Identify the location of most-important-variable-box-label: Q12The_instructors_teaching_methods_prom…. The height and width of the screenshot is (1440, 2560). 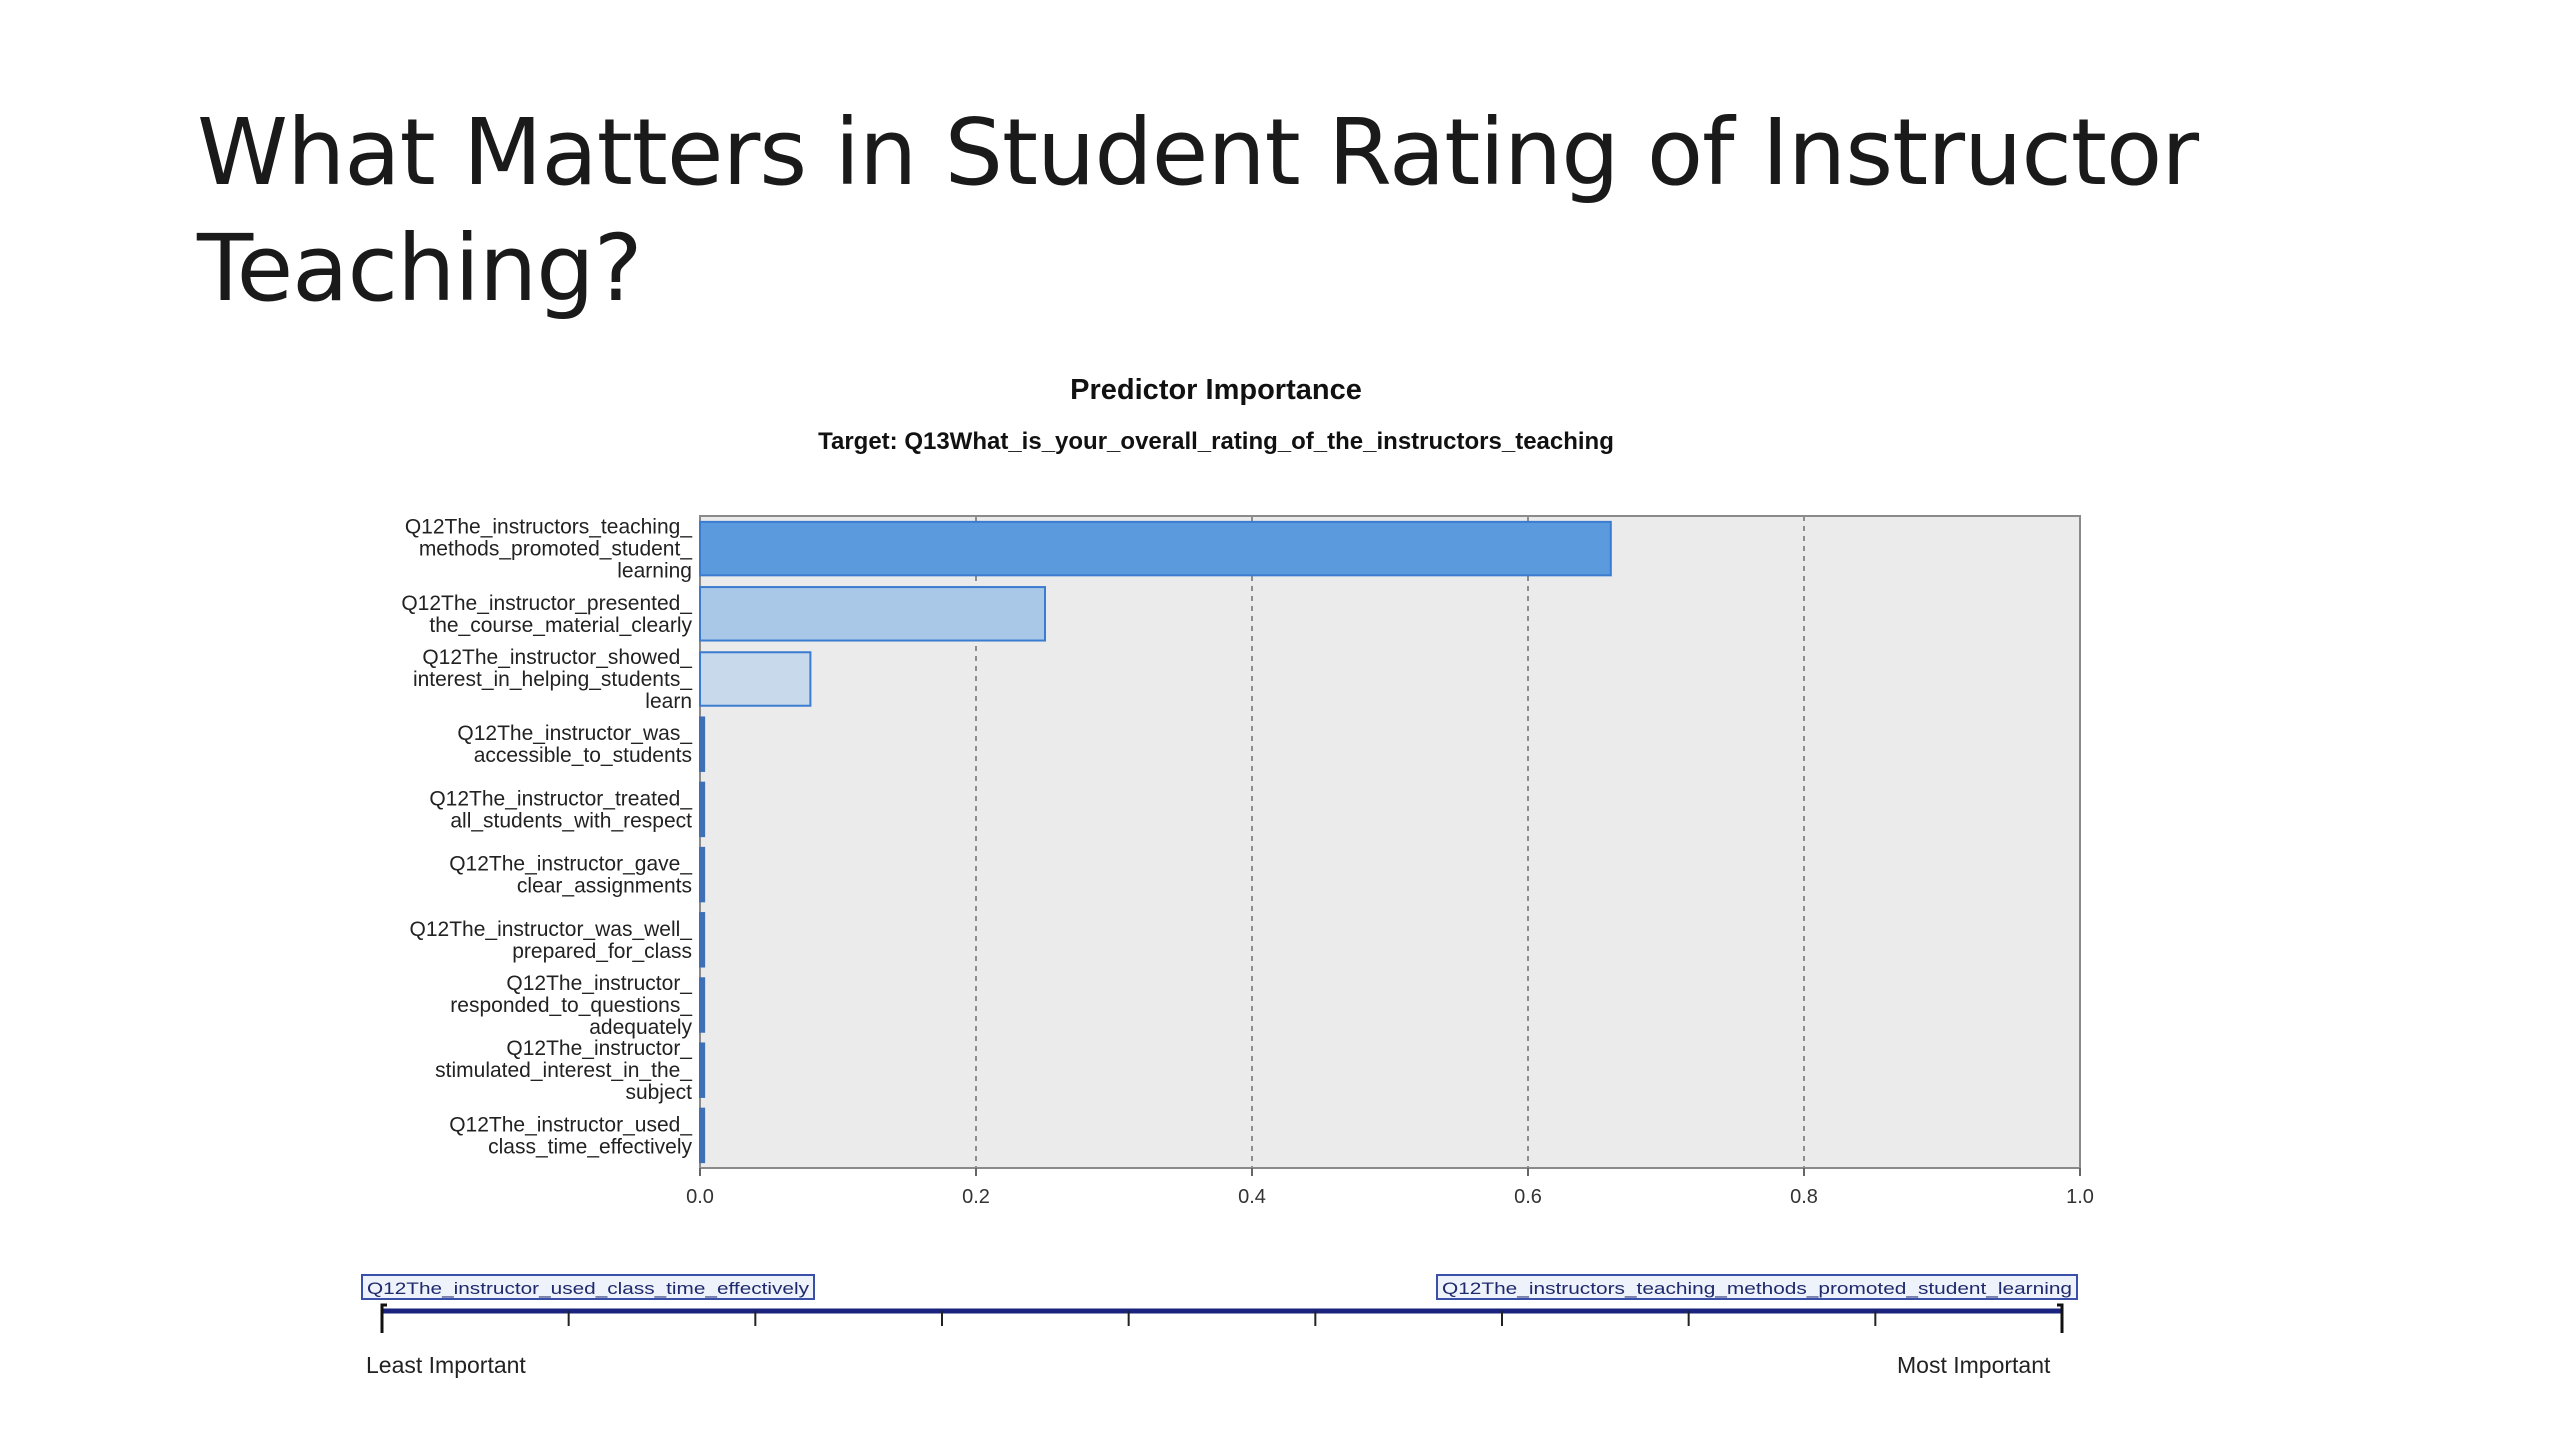
(1757, 1288).